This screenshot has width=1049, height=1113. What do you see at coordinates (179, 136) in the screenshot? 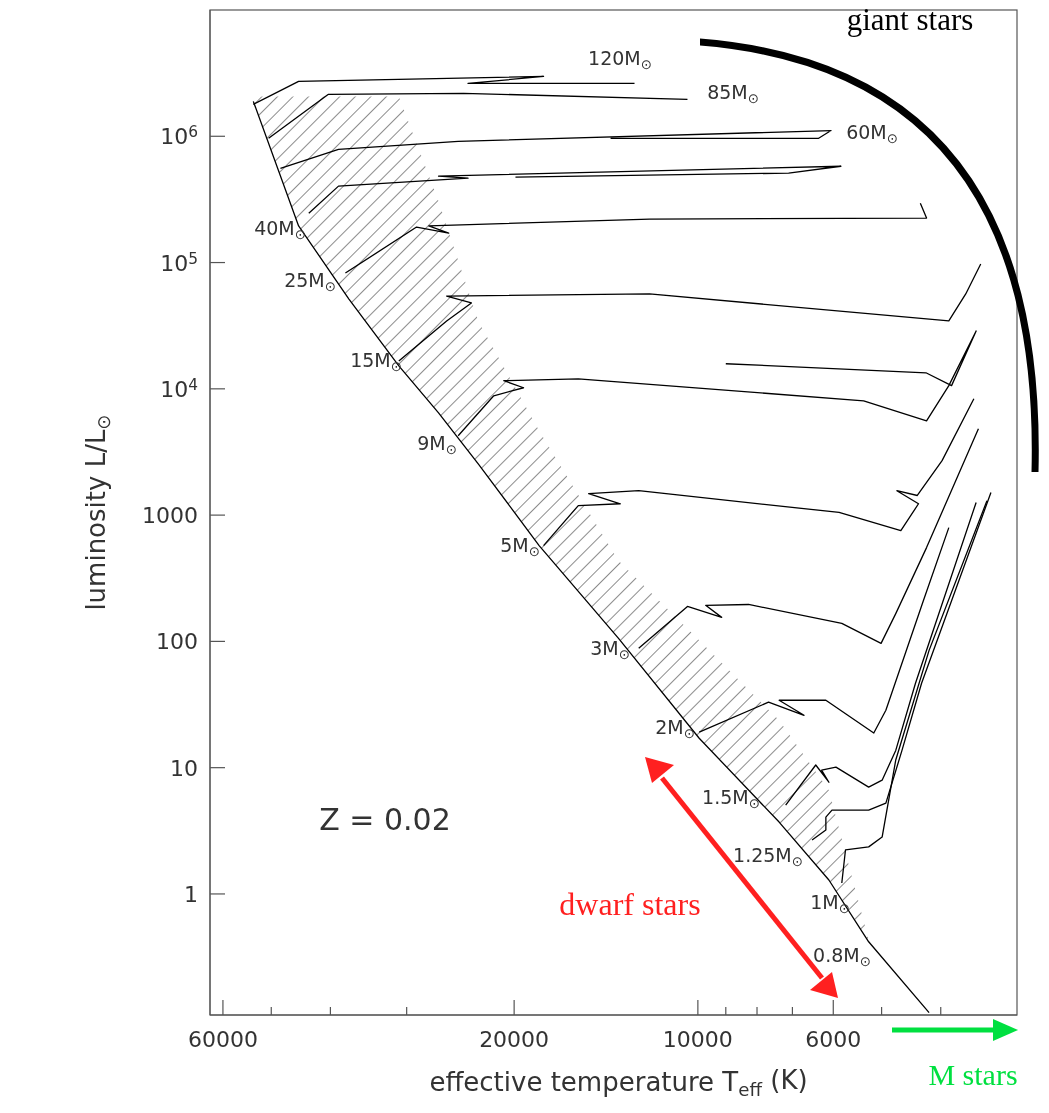
I see `y-tick-label: 10$^{6}$` at bounding box center [179, 136].